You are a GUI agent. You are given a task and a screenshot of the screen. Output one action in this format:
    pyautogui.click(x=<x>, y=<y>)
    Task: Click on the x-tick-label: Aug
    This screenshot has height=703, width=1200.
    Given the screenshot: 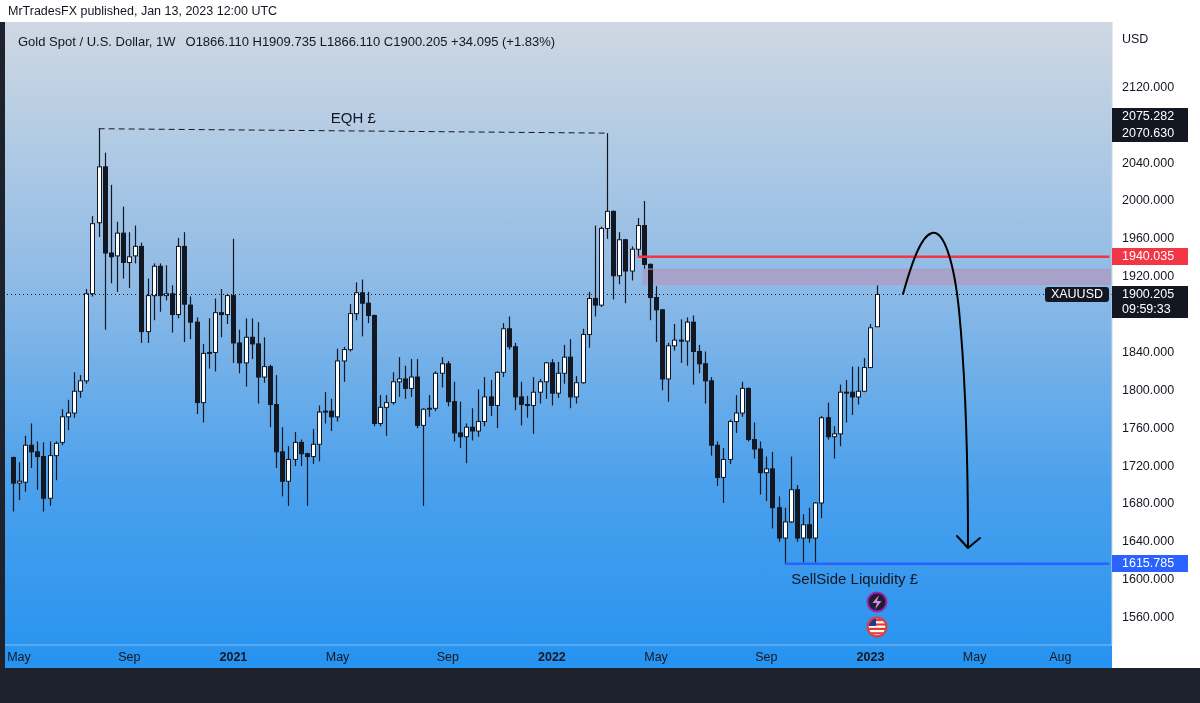 What is the action you would take?
    pyautogui.click(x=1060, y=656)
    